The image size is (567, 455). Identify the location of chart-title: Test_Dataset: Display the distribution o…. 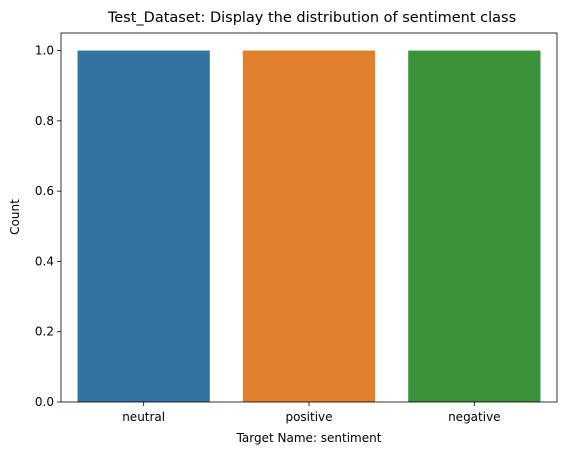
(311, 18).